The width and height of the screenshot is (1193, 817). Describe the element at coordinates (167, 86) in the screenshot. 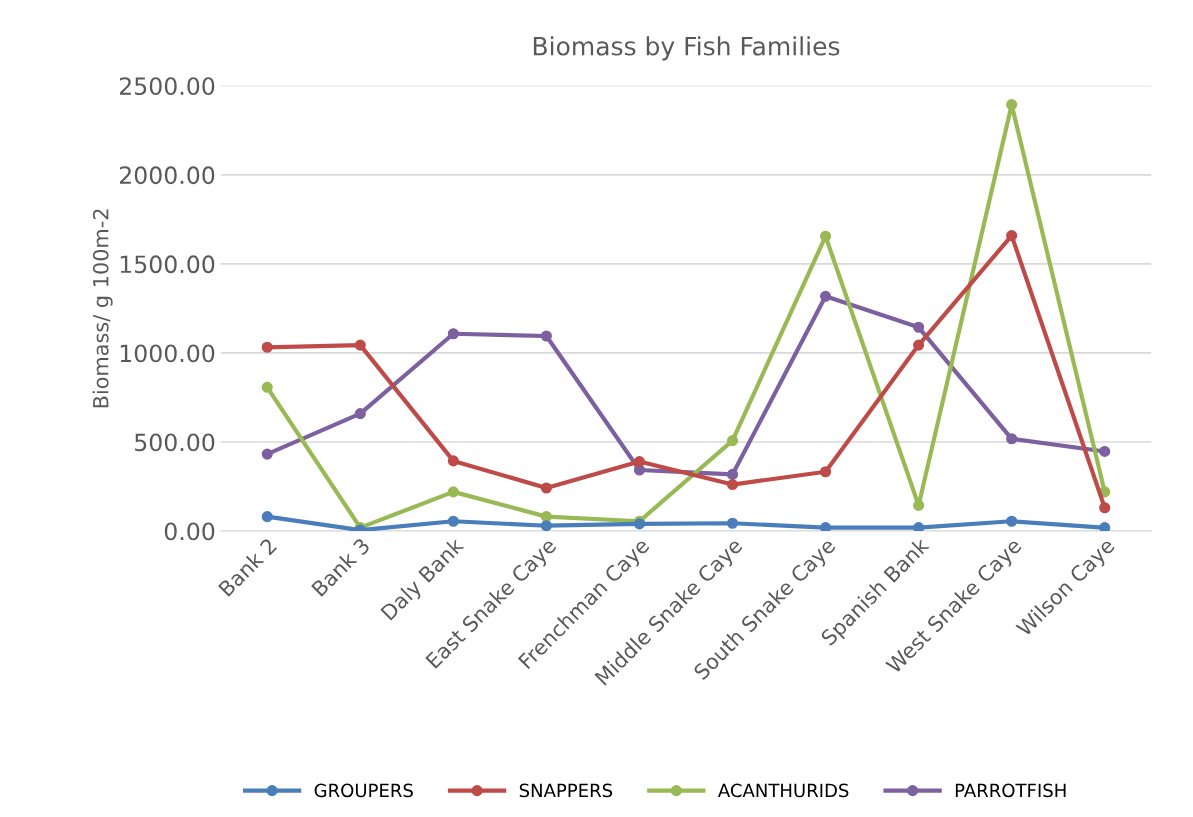

I see `y-tick-label: 2500.00` at that location.